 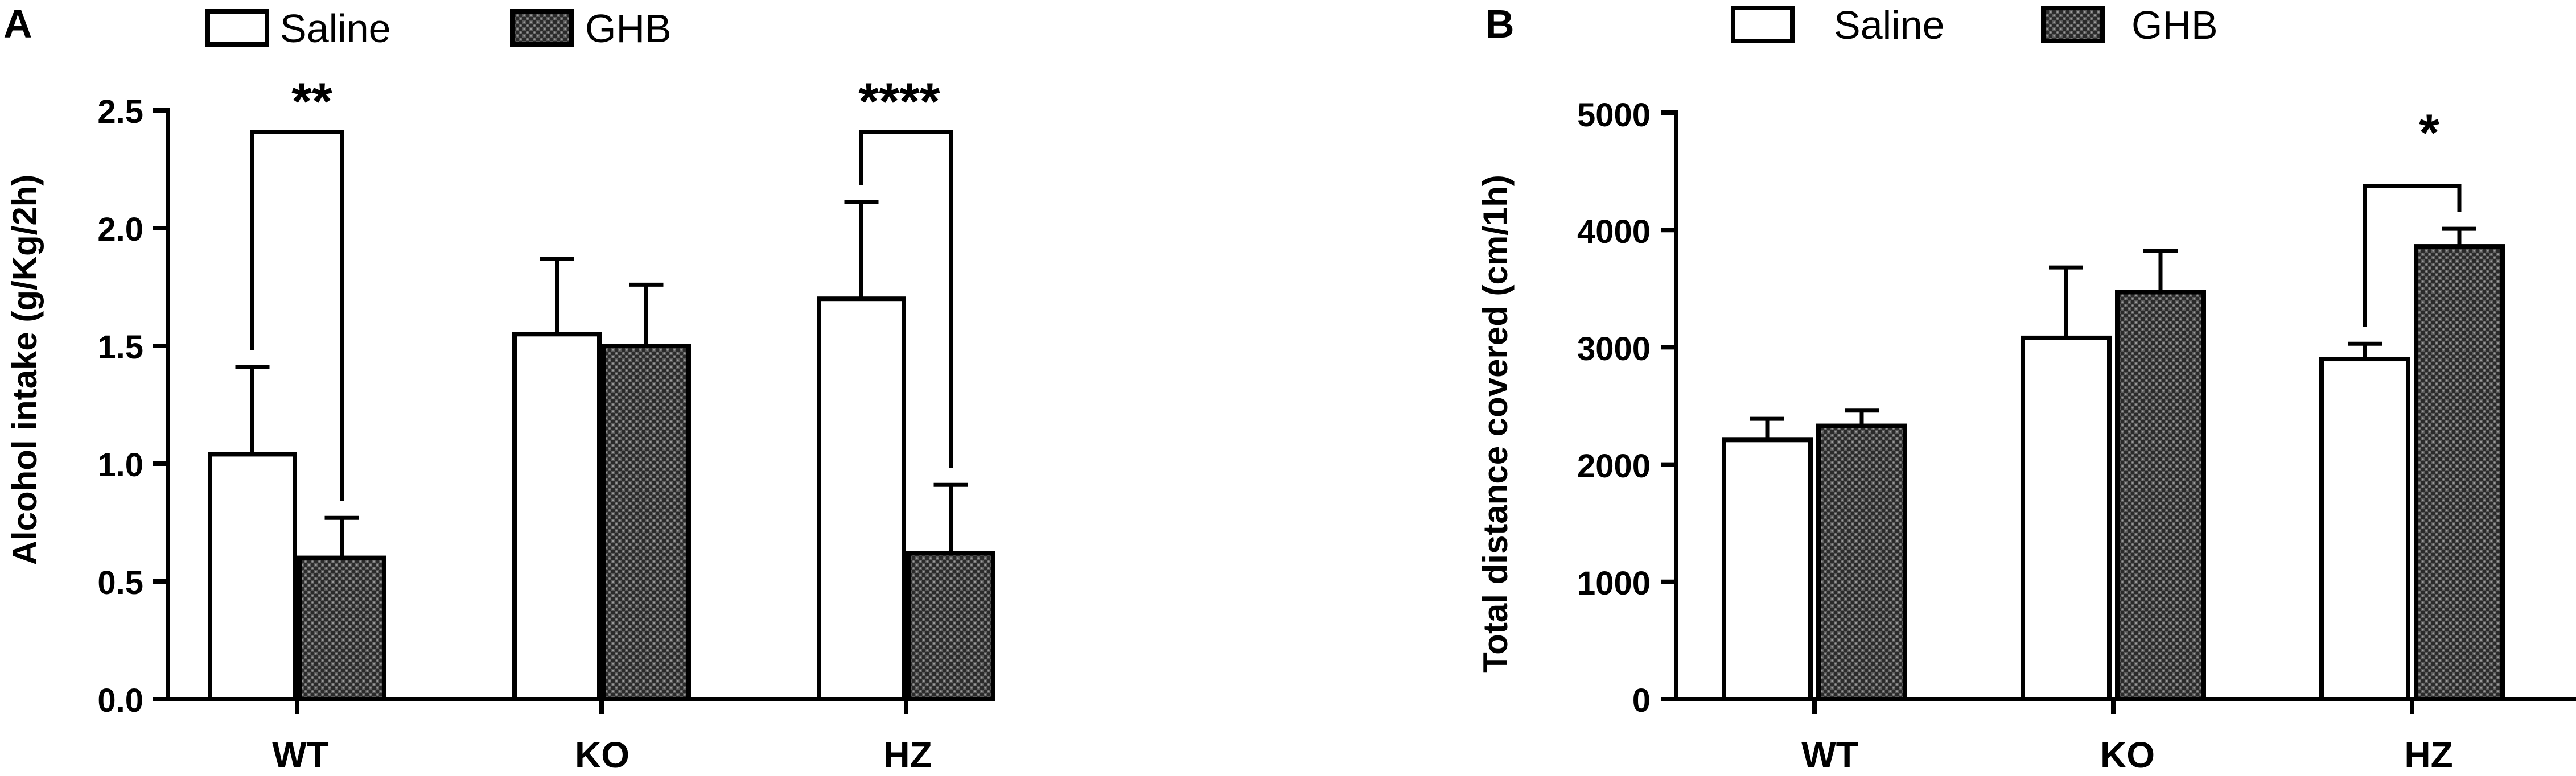 I want to click on significance-label-wt: **, so click(x=311, y=102).